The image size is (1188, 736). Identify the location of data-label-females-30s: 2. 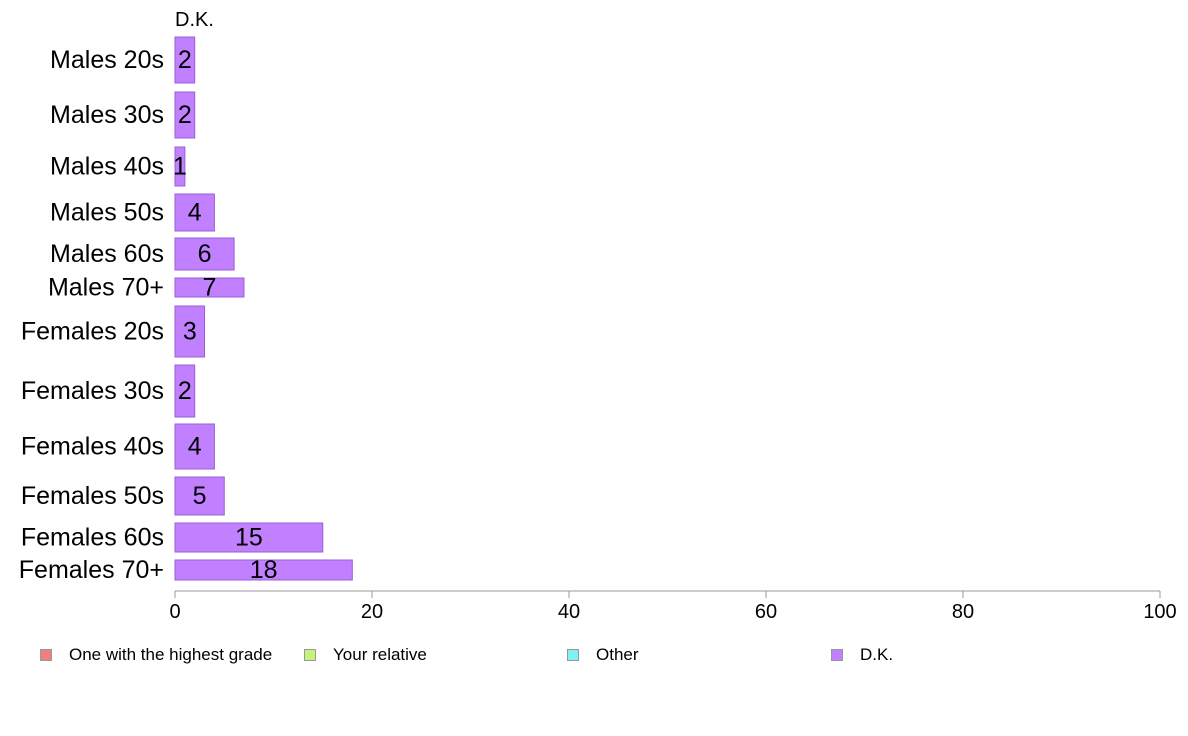
(185, 391).